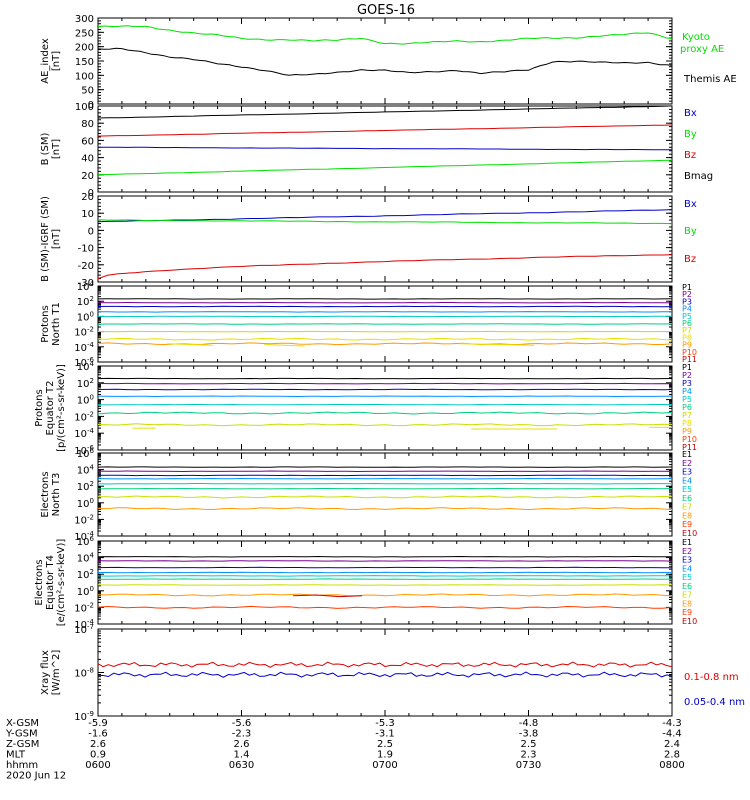 Image resolution: width=750 pixels, height=800 pixels. I want to click on legend-entry: P2, so click(687, 294).